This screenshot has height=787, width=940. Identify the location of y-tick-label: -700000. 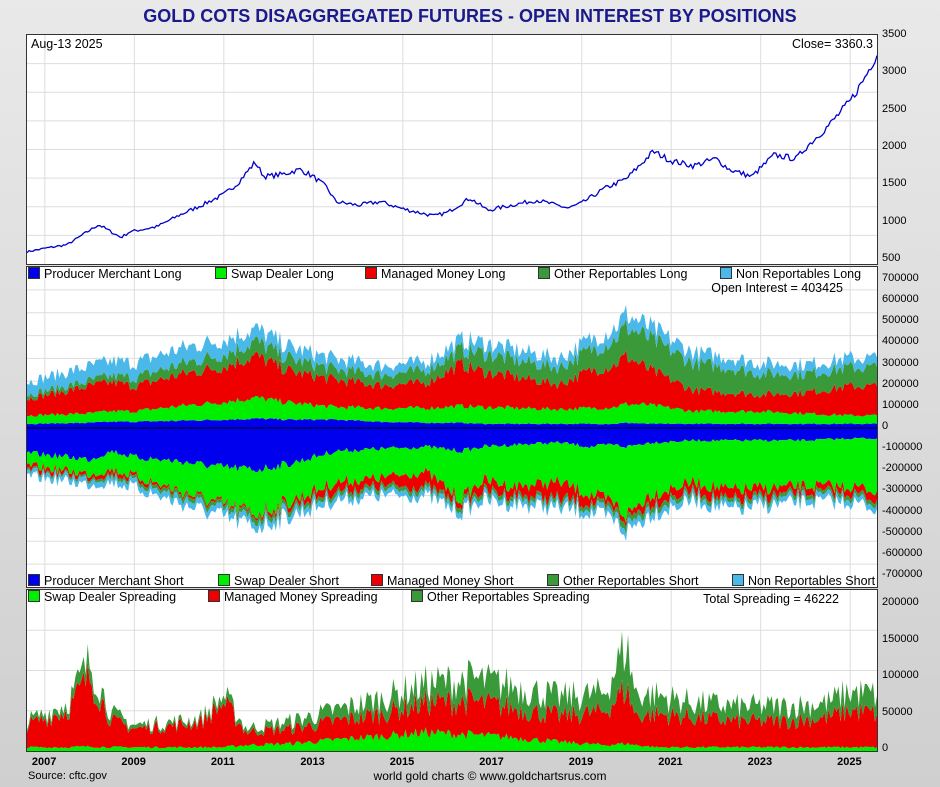
(902, 574).